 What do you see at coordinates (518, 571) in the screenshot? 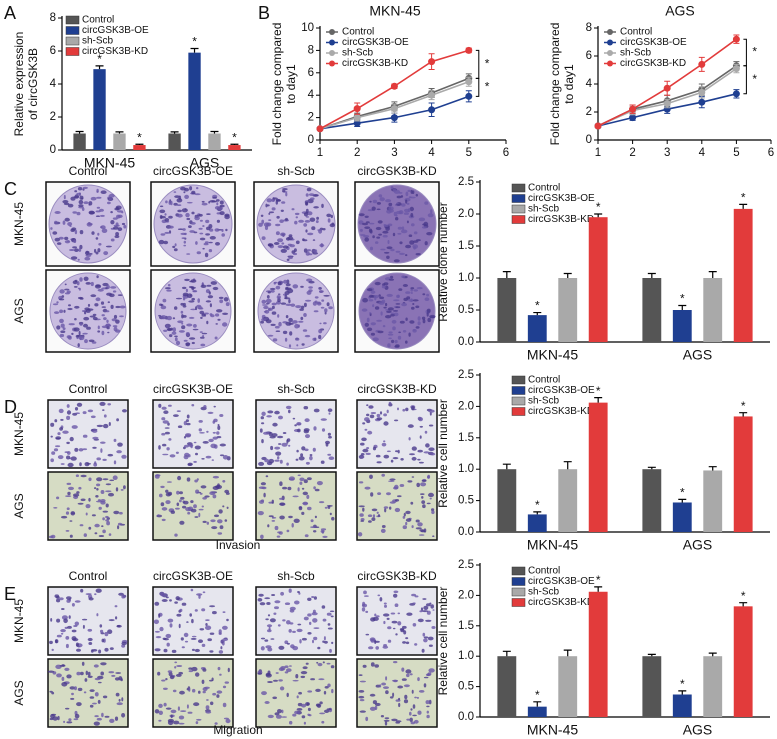
I see `legend-swatch` at bounding box center [518, 571].